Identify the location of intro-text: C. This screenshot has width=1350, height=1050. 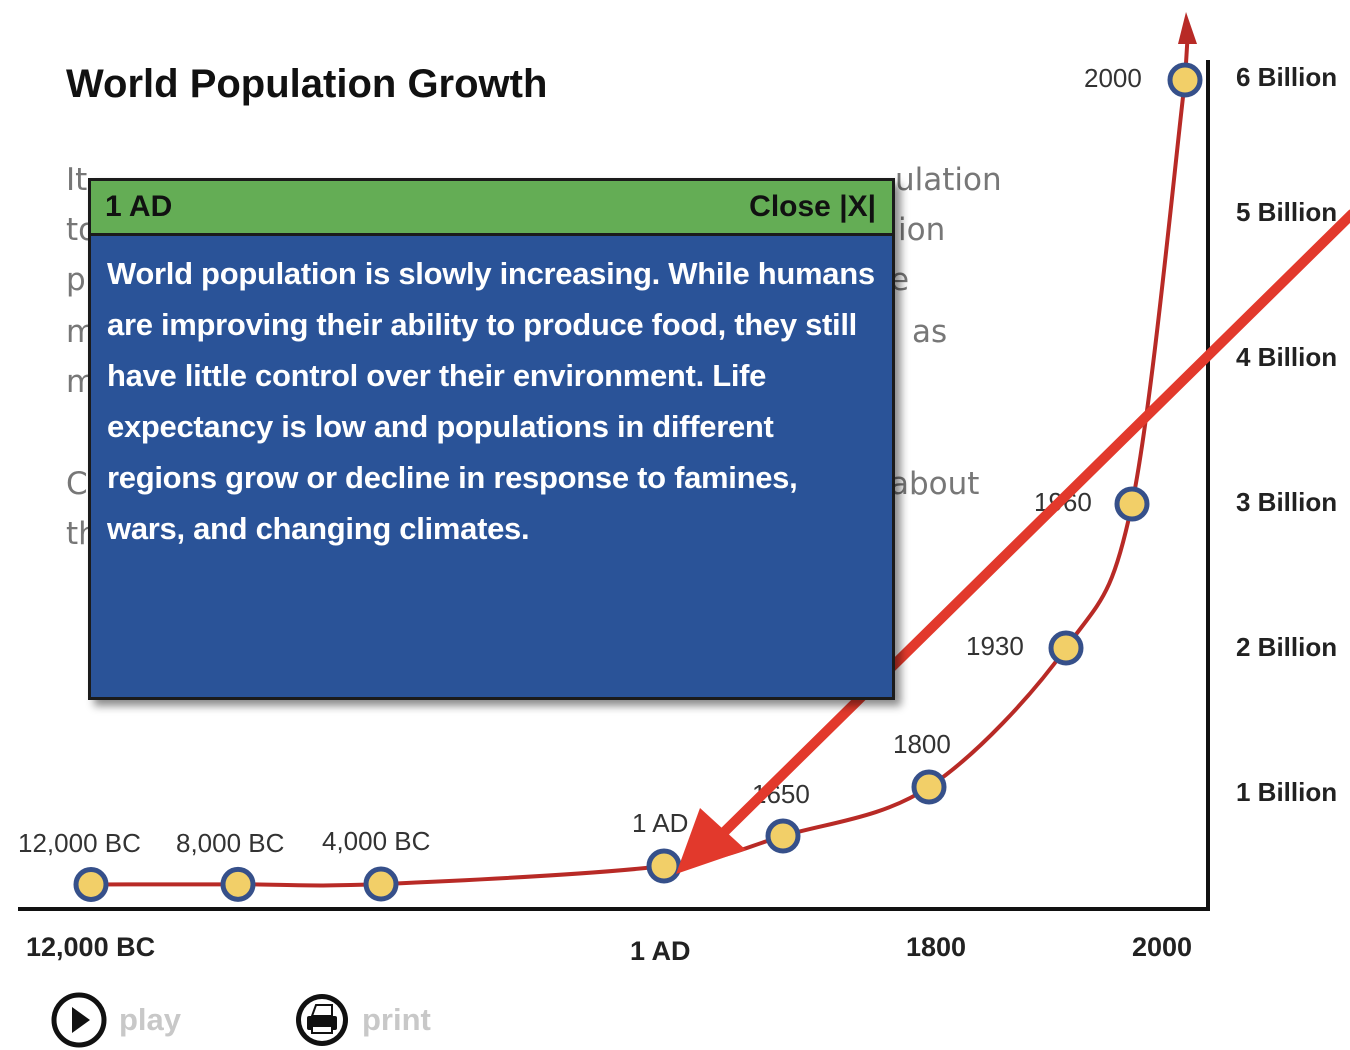
(77, 484).